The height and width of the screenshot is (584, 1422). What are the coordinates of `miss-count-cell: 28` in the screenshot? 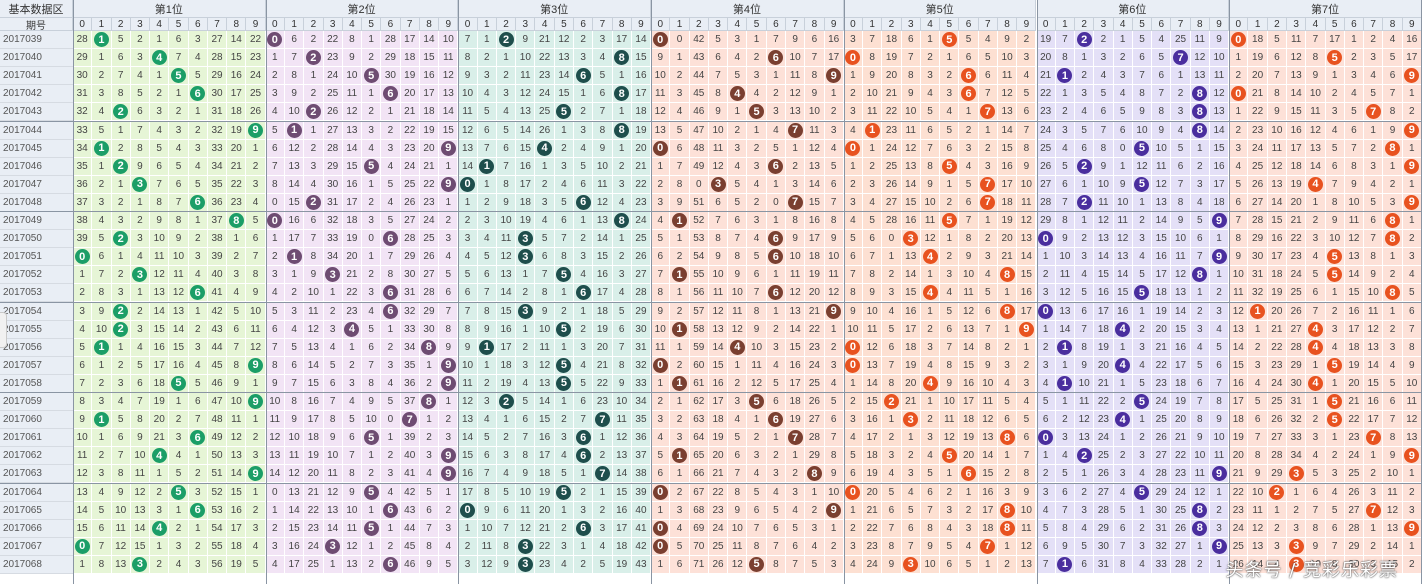 It's located at (641, 293).